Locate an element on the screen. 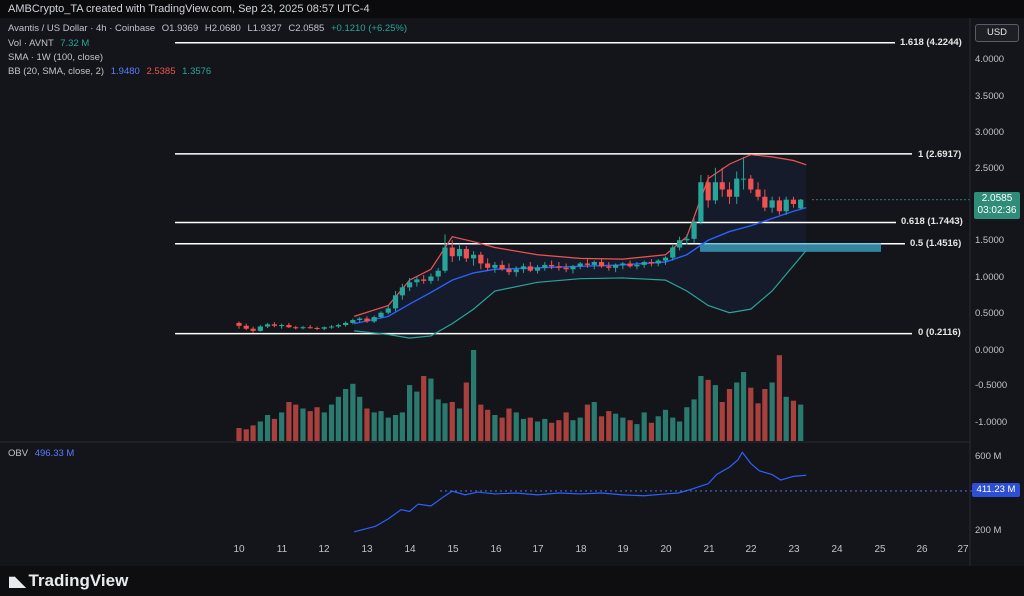 This screenshot has width=1024, height=596. x-tick: 18 is located at coordinates (581, 549).